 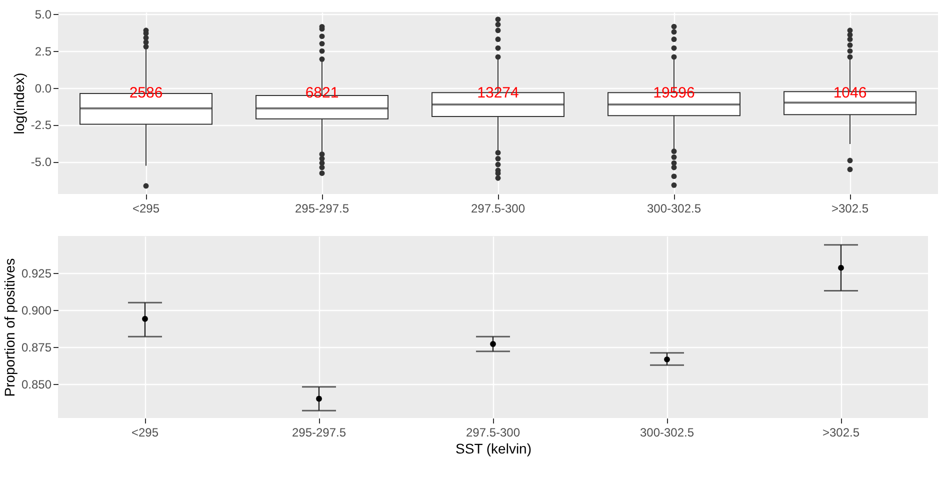 What do you see at coordinates (36, 347) in the screenshot?
I see `y-tick-label: 0.875` at bounding box center [36, 347].